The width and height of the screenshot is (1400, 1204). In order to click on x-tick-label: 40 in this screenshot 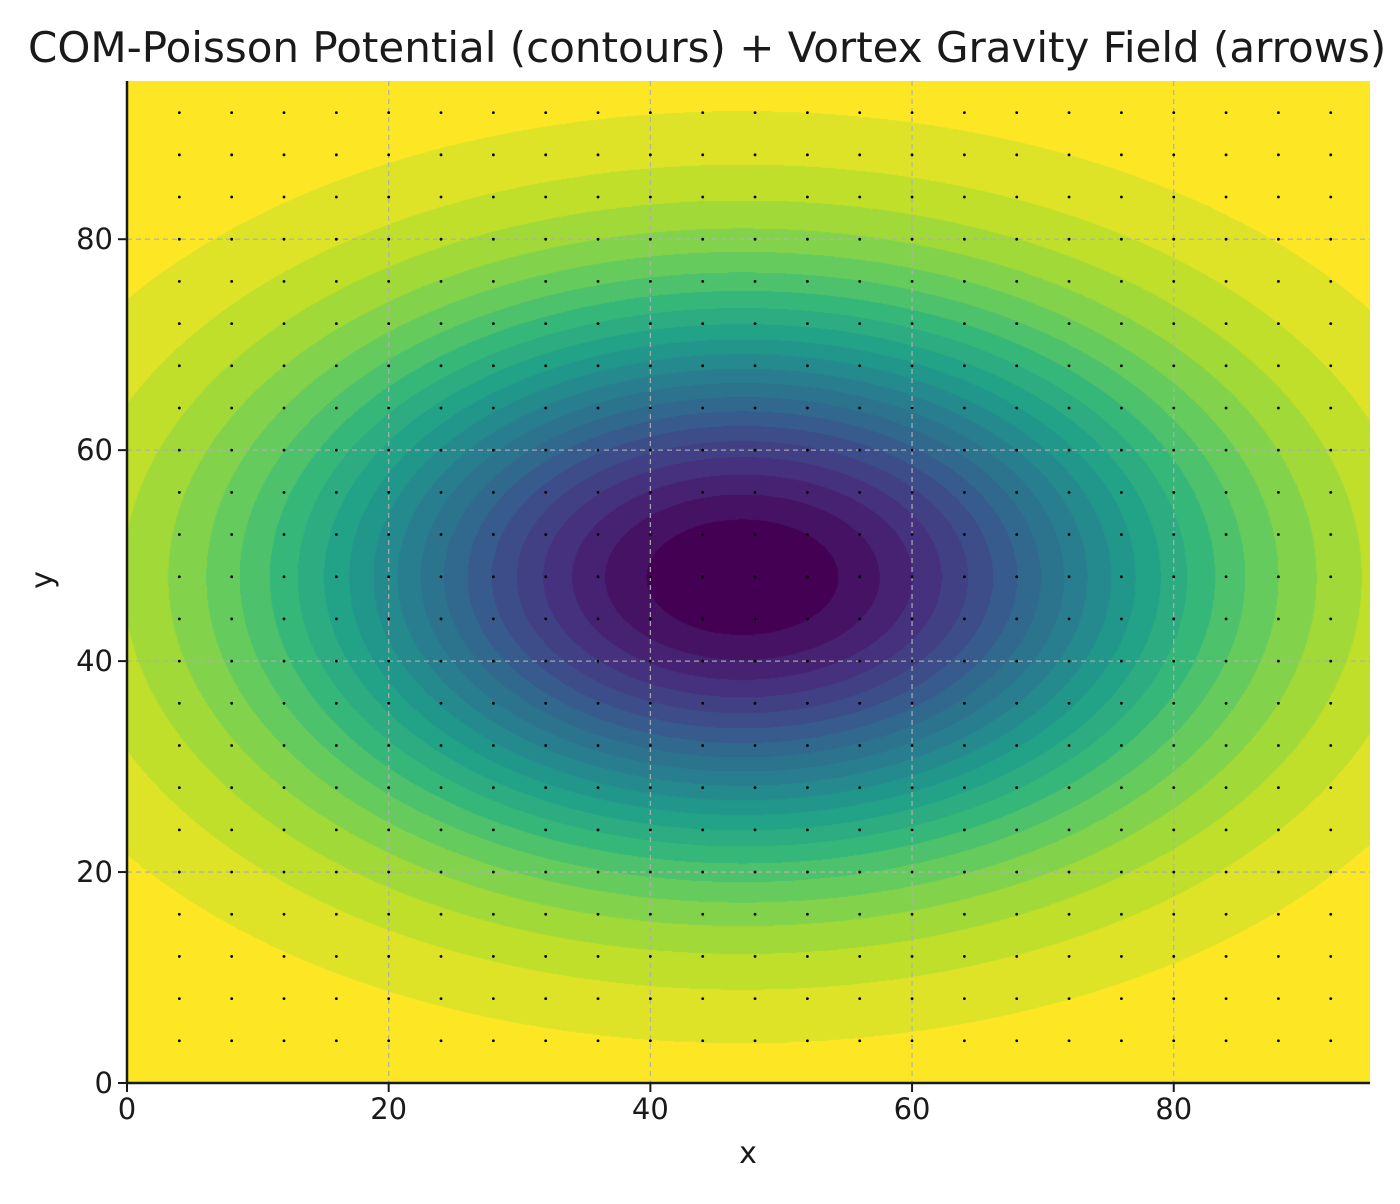, I will do `click(650, 1109)`.